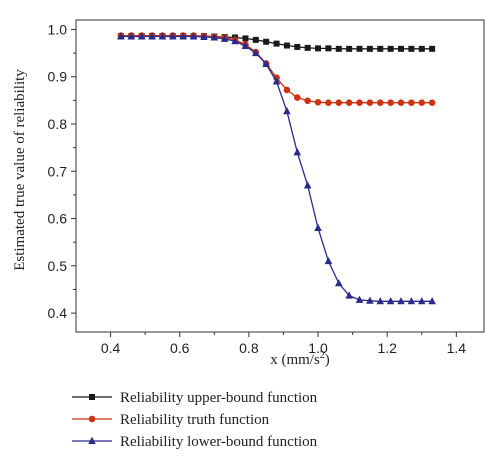  Describe the element at coordinates (219, 398) in the screenshot. I see `legend-label-upper: Reliability upper-bound function` at that location.